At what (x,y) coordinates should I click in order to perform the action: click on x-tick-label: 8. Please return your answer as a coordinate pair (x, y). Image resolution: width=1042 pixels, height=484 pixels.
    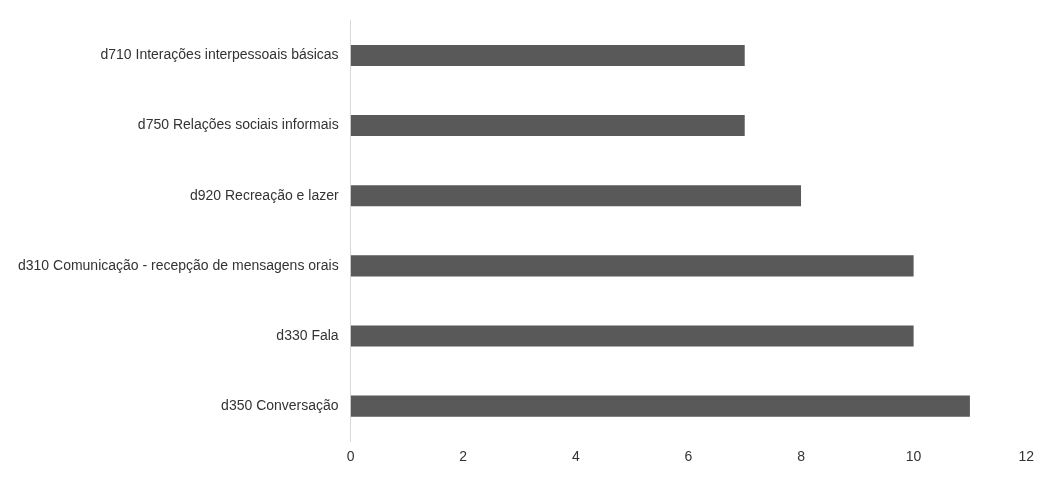
    Looking at the image, I should click on (801, 456).